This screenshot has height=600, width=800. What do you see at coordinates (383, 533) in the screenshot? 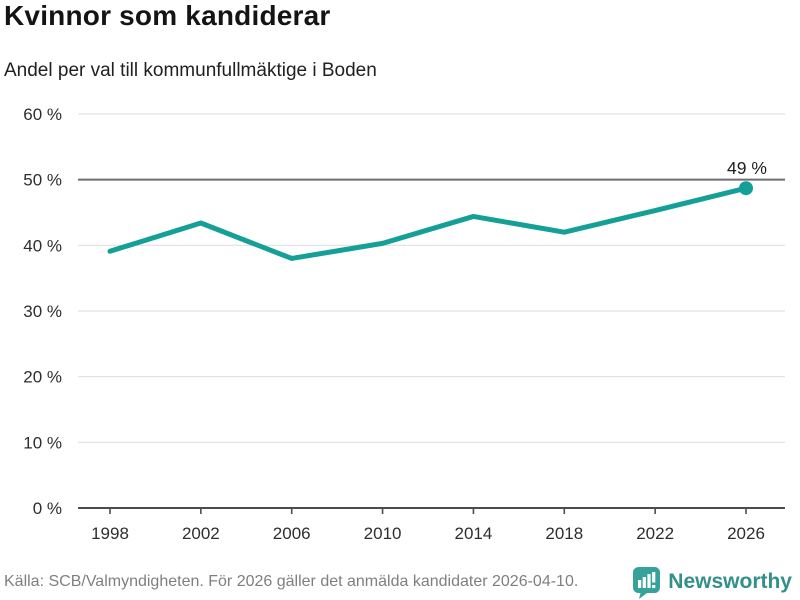
I see `x-tick-label: 2010` at bounding box center [383, 533].